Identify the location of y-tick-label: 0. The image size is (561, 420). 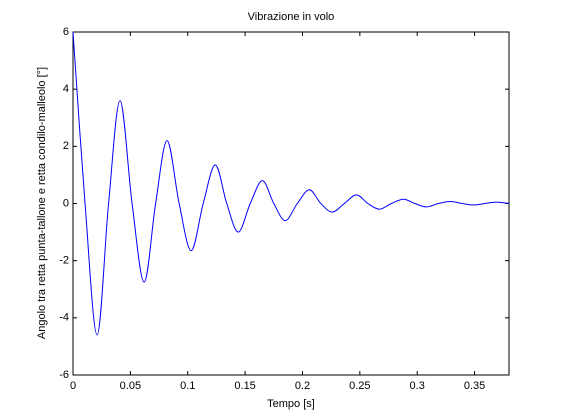
(66, 203).